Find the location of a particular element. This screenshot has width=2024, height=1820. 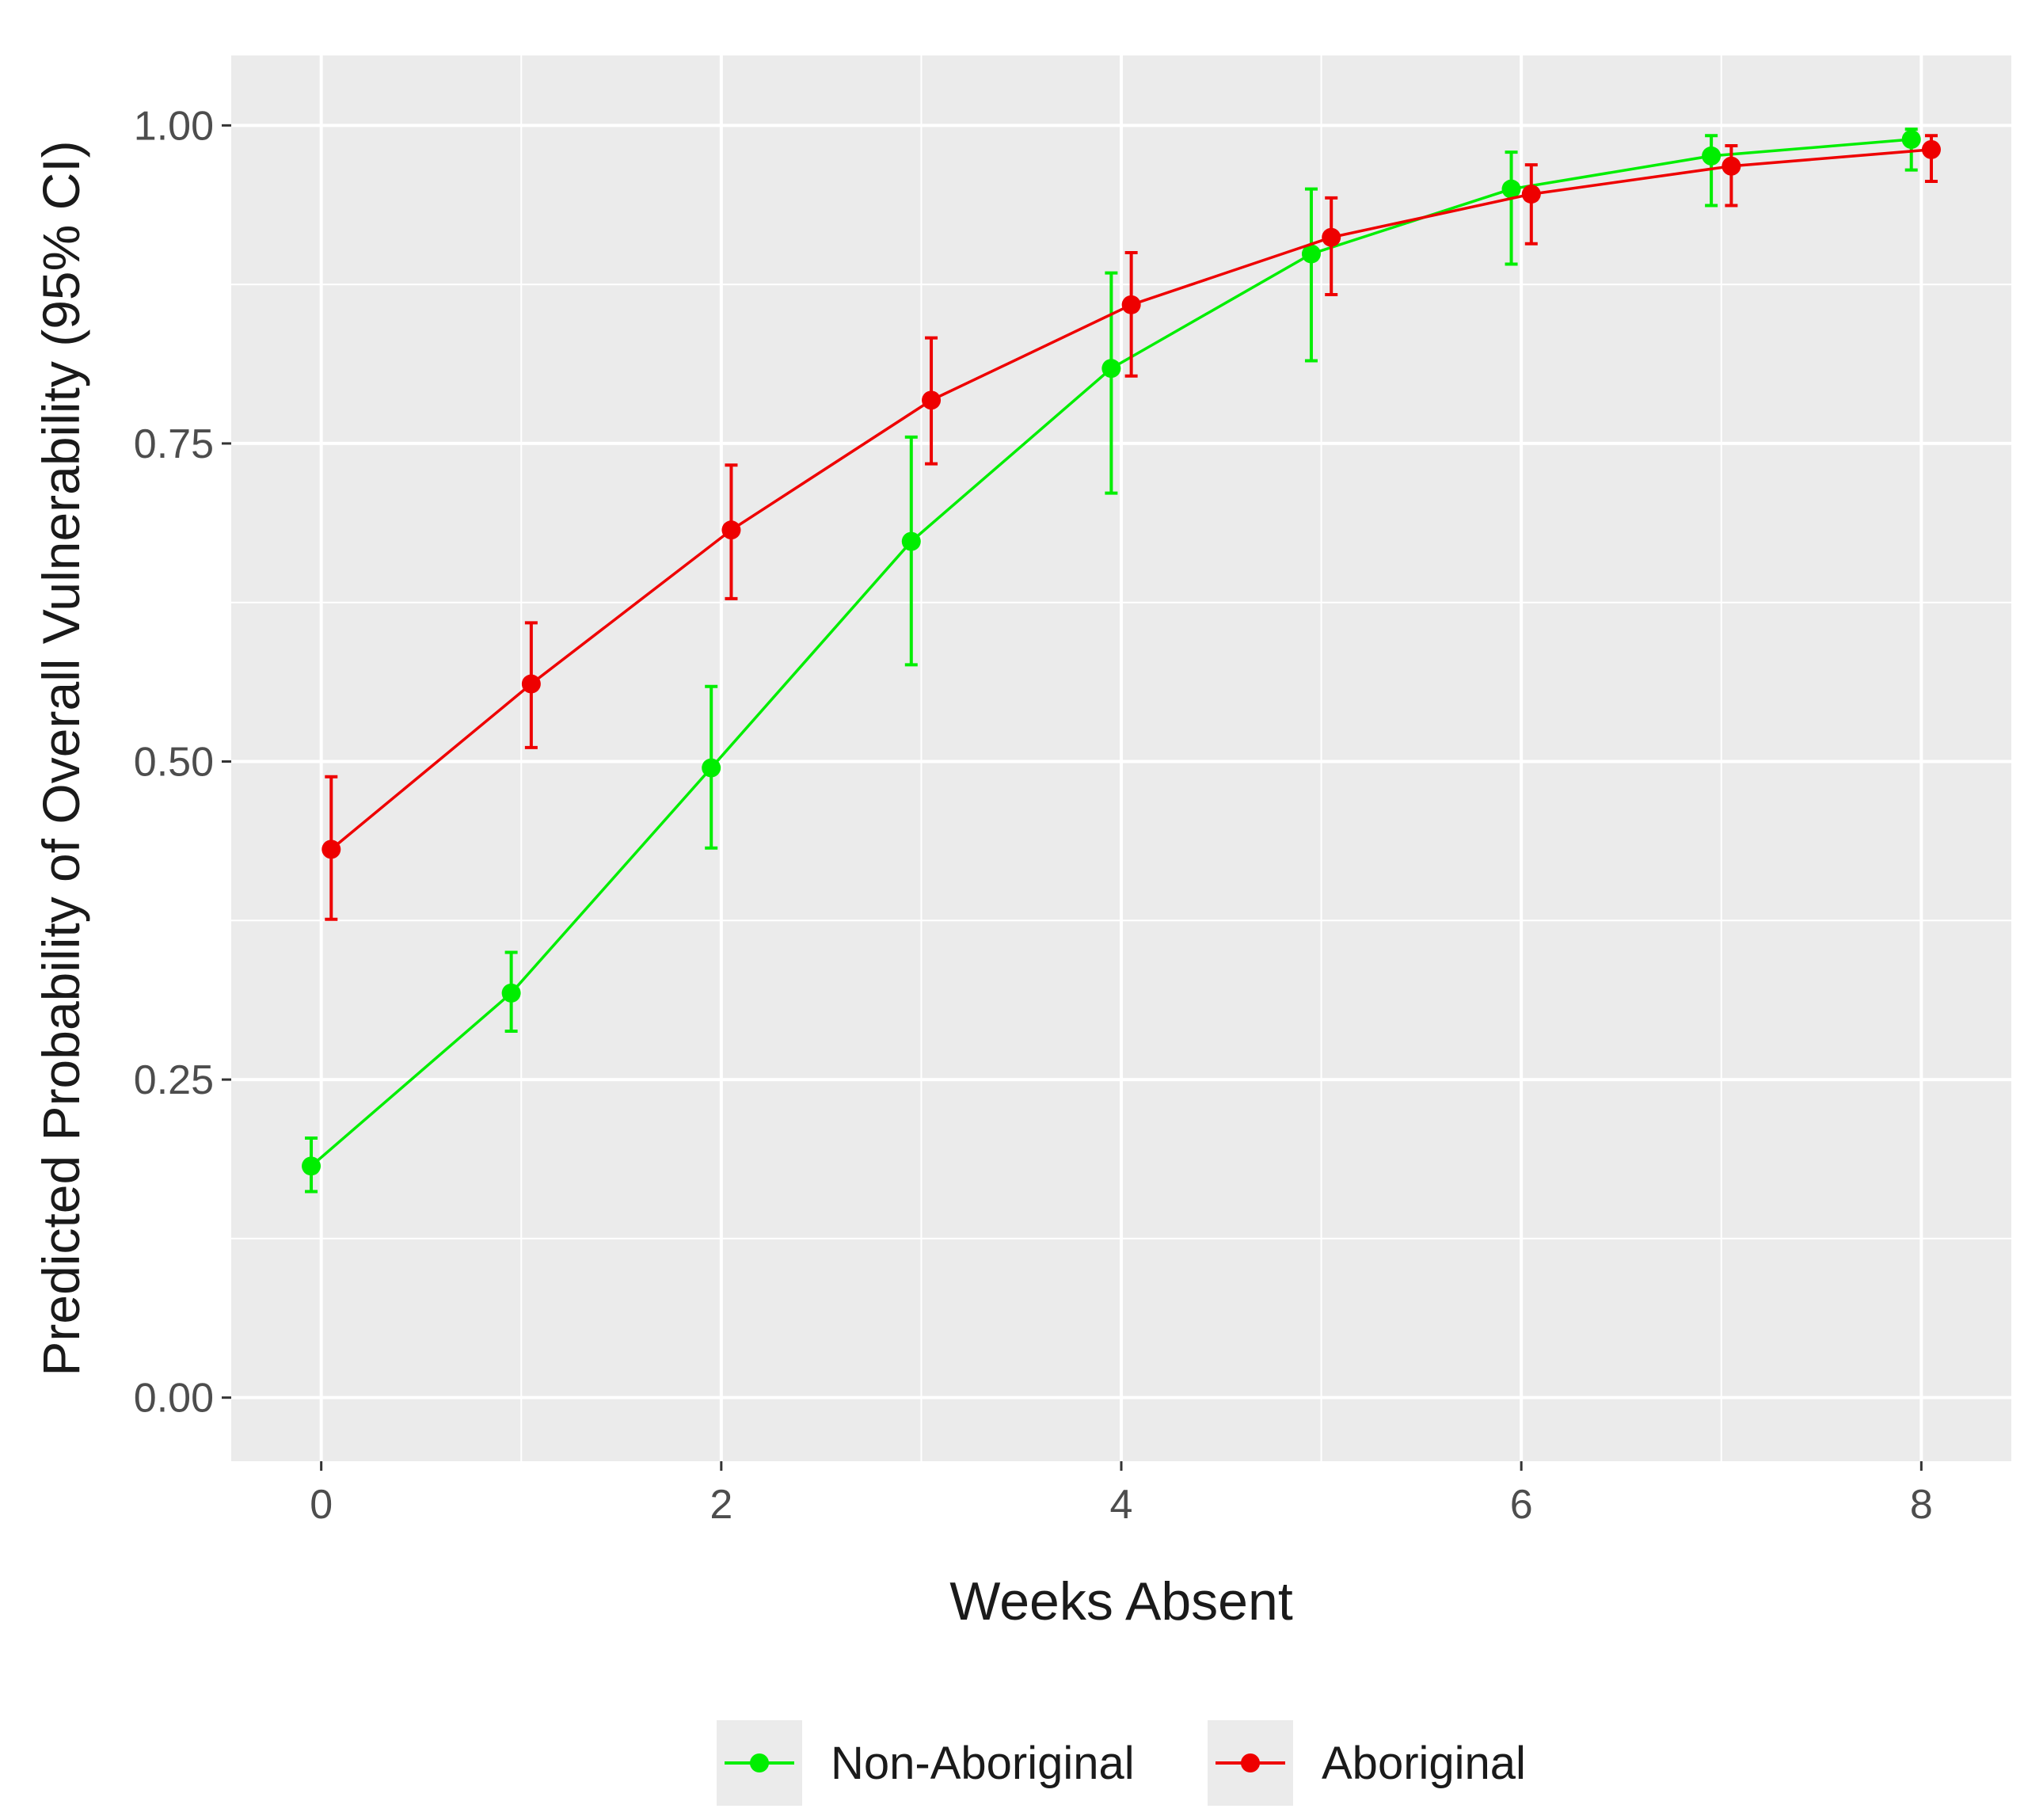

legend-label: Aboriginal is located at coordinates (1424, 1763).